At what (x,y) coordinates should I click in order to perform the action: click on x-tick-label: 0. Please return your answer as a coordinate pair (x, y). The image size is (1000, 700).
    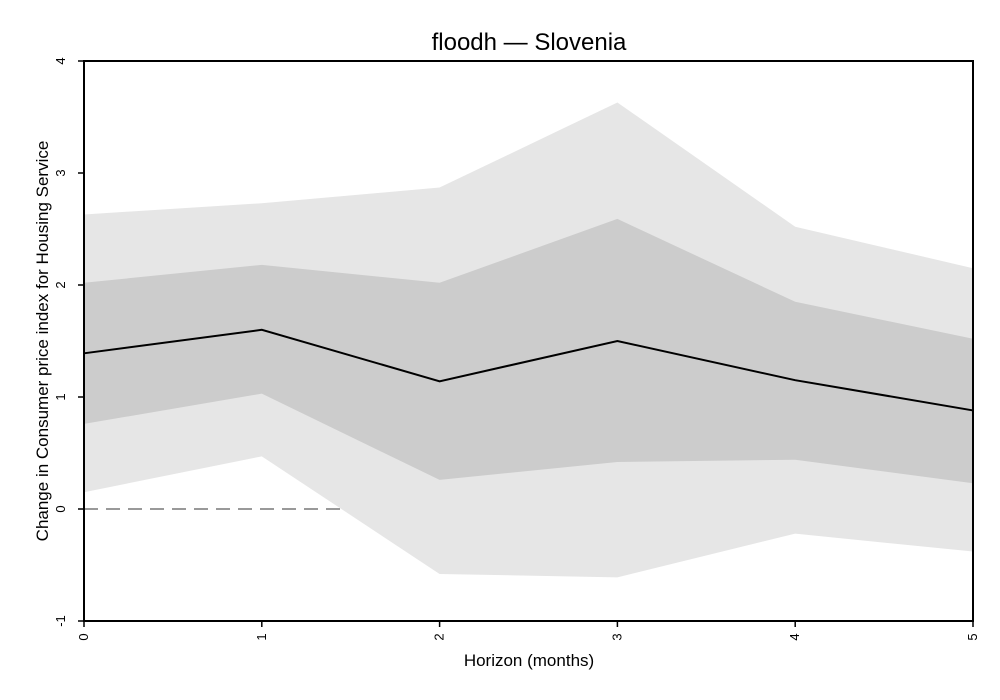
    Looking at the image, I should click on (83, 636).